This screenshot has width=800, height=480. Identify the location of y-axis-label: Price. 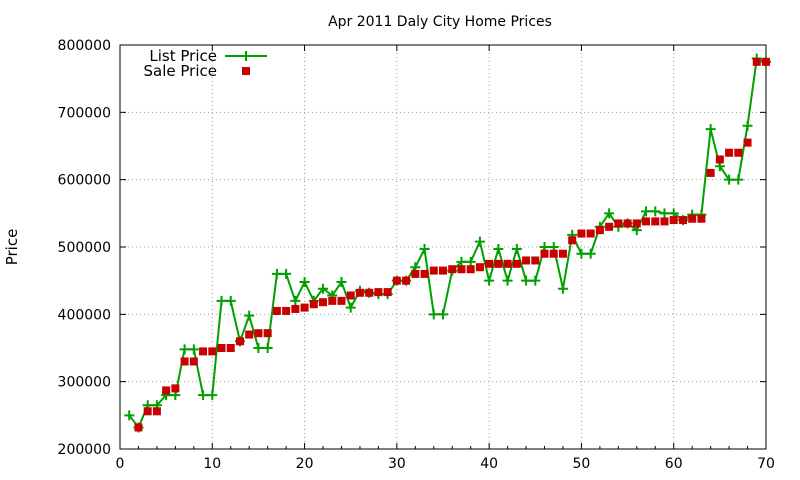
(12, 247).